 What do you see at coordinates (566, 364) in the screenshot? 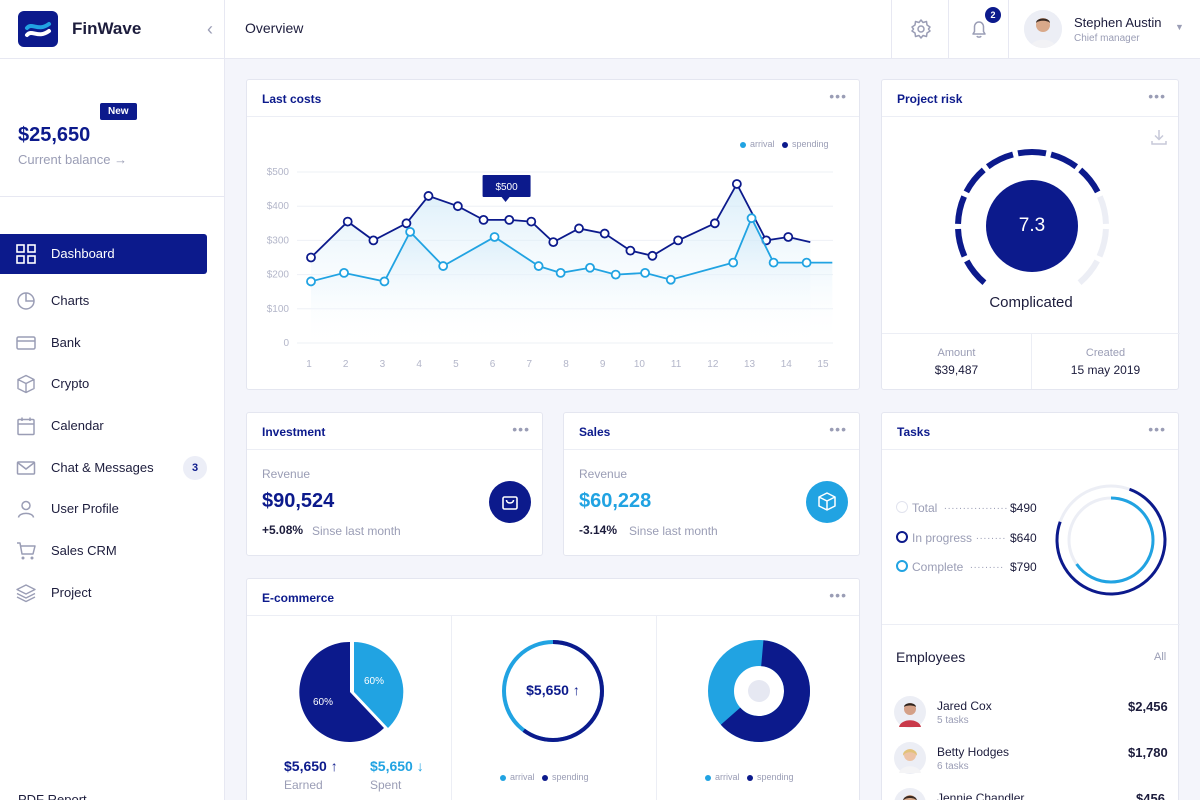
I see `x-tick-label: 8` at bounding box center [566, 364].